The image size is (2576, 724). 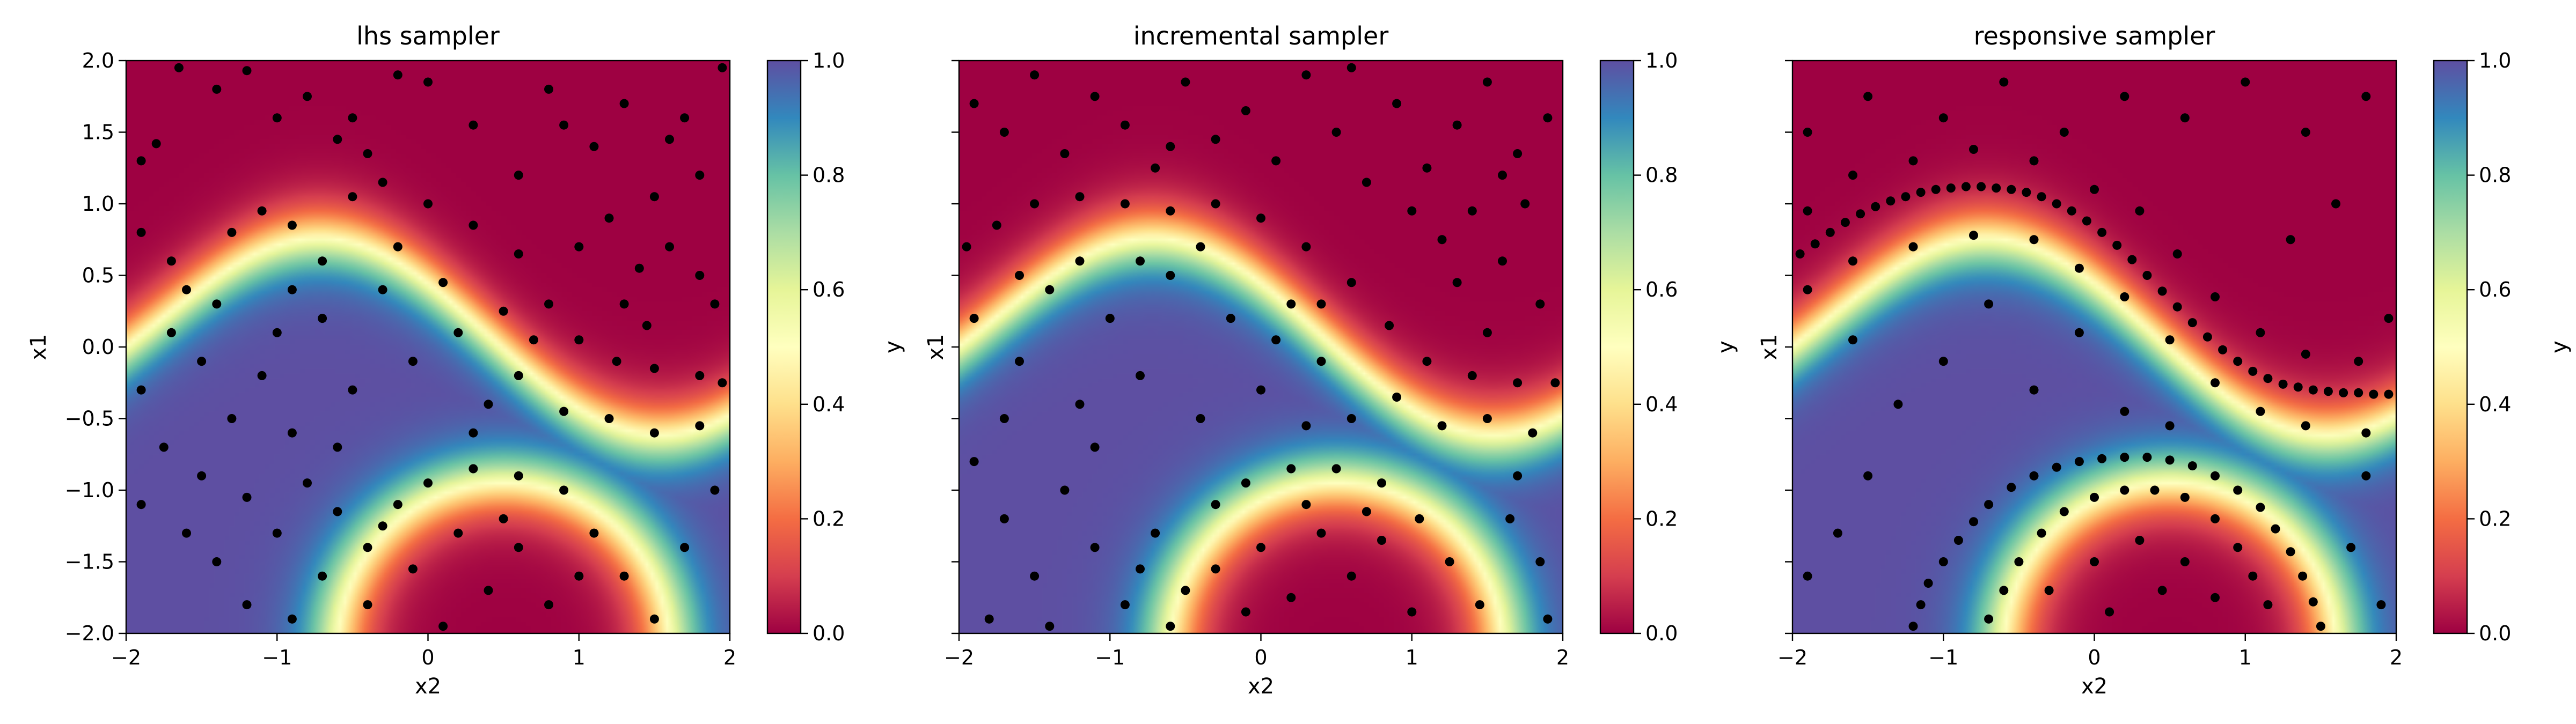 What do you see at coordinates (89, 633) in the screenshot?
I see `y-tick-label: −2.0` at bounding box center [89, 633].